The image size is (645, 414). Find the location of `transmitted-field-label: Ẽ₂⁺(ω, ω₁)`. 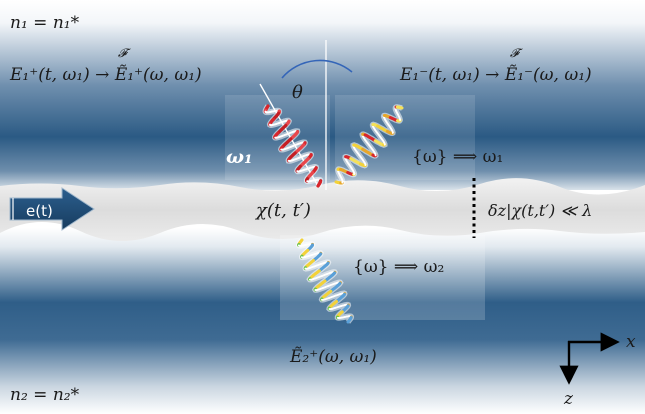

transmitted-field-label: Ẽ₂⁺(ω, ω₁) is located at coordinates (333, 356).